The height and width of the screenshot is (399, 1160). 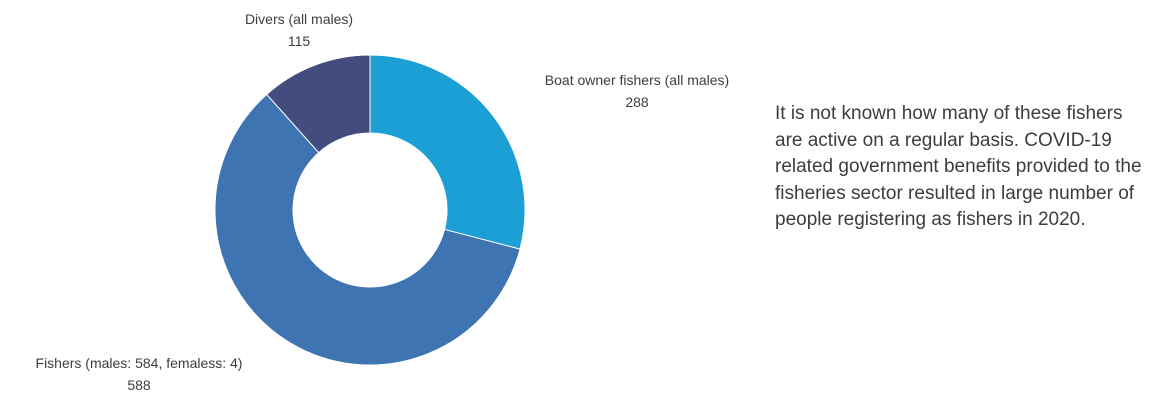 What do you see at coordinates (637, 80) in the screenshot?
I see `slice-label-1: Boat owner fishers (all males)` at bounding box center [637, 80].